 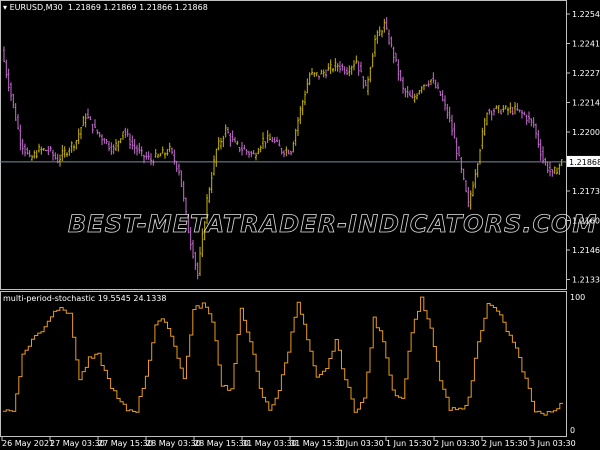 I want to click on osc-tick-label: 100, so click(x=577, y=297).